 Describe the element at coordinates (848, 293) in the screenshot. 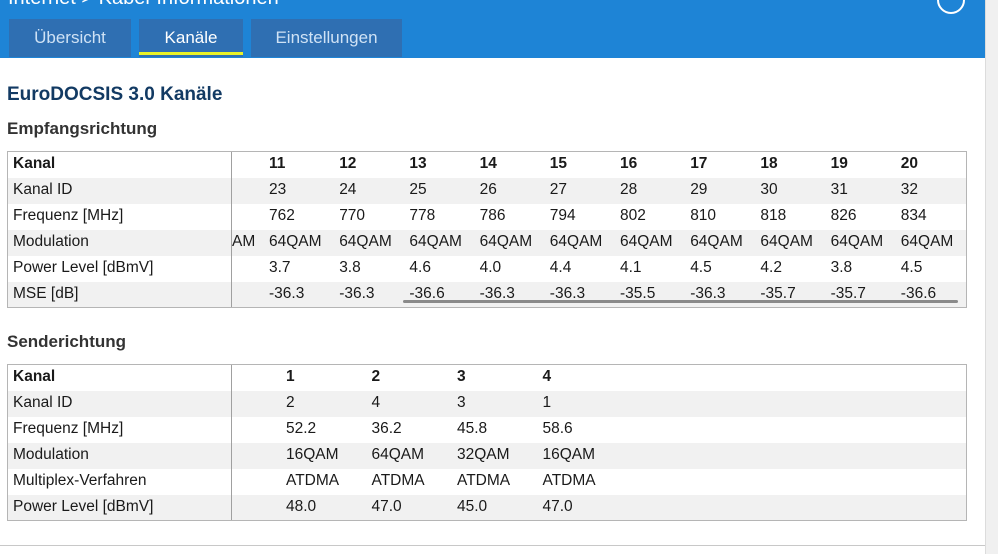

I see `table-cell: -35.7` at that location.